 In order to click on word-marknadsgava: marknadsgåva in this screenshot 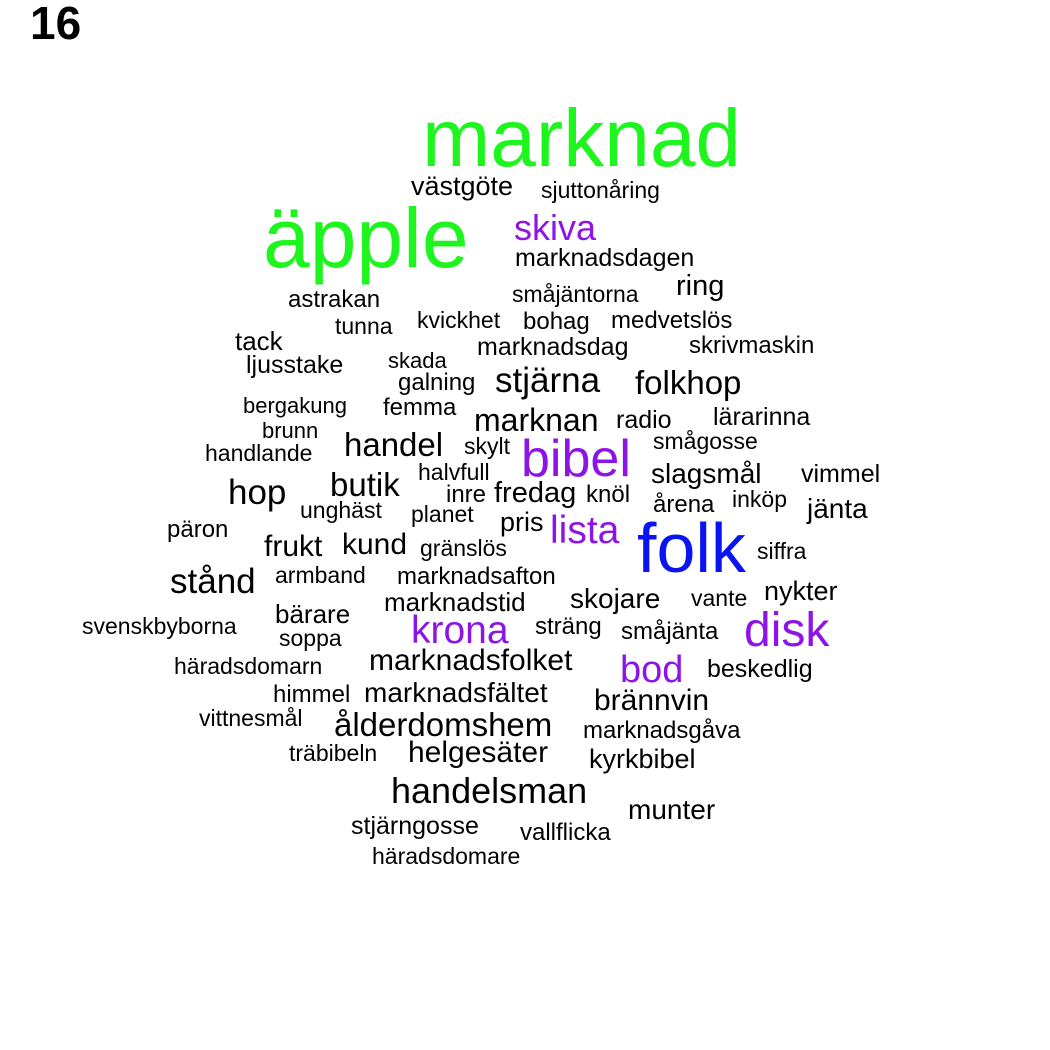, I will do `click(662, 730)`.